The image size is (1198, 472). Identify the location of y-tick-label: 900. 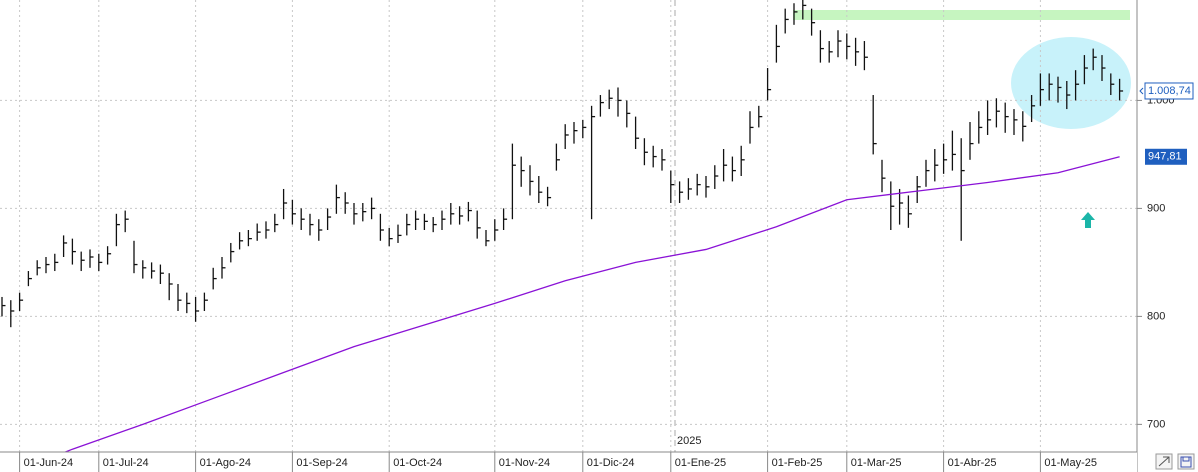
(1156, 208).